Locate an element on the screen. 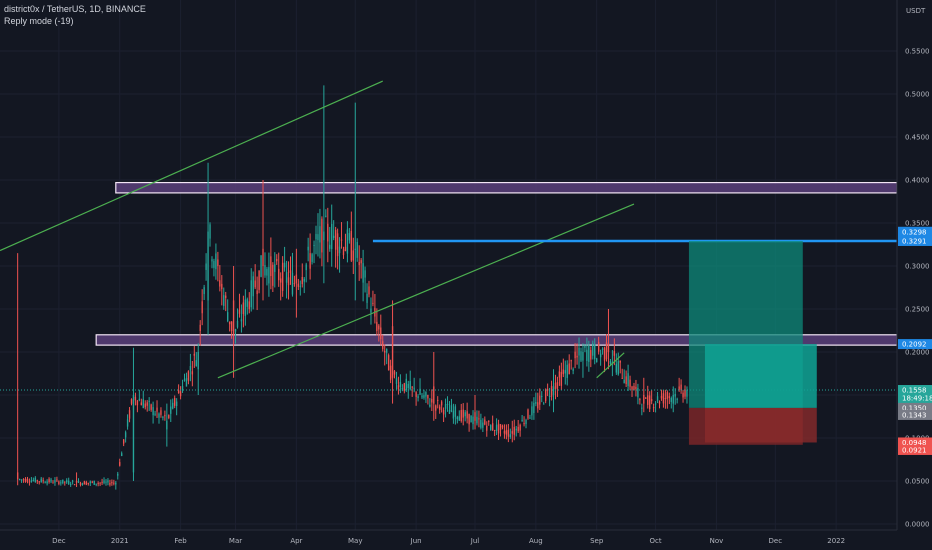 The image size is (932, 550). price-tick-label: 0.4000 is located at coordinates (917, 181).